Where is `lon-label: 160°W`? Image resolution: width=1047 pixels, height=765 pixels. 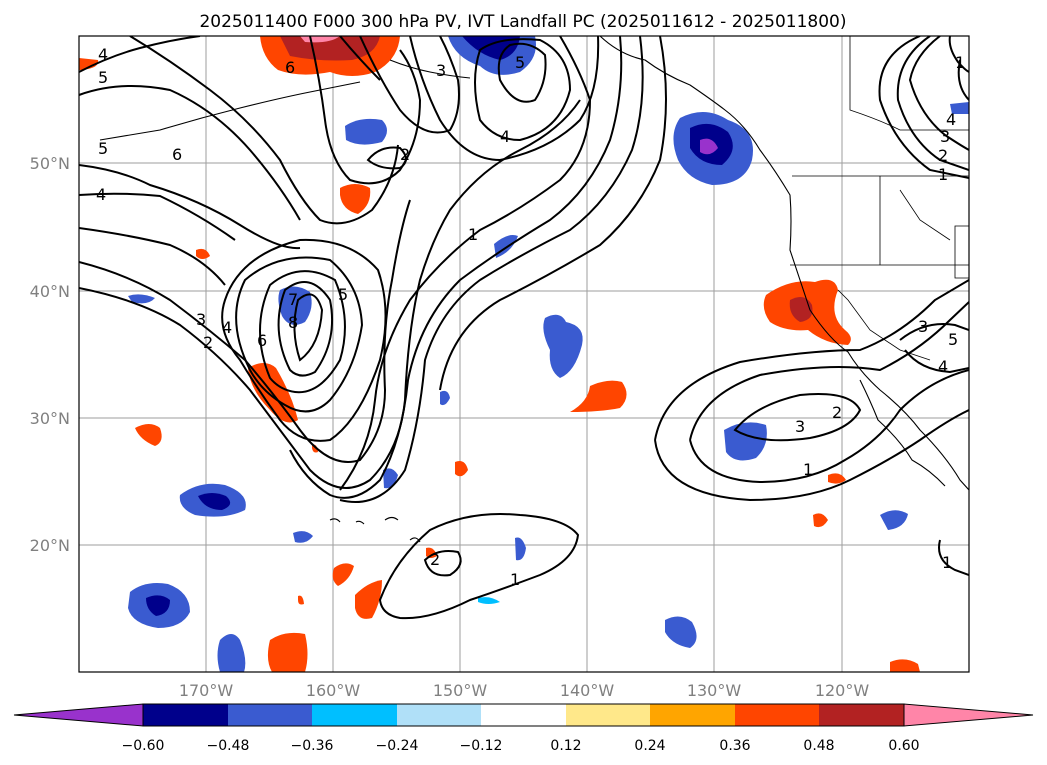 lon-label: 160°W is located at coordinates (333, 690).